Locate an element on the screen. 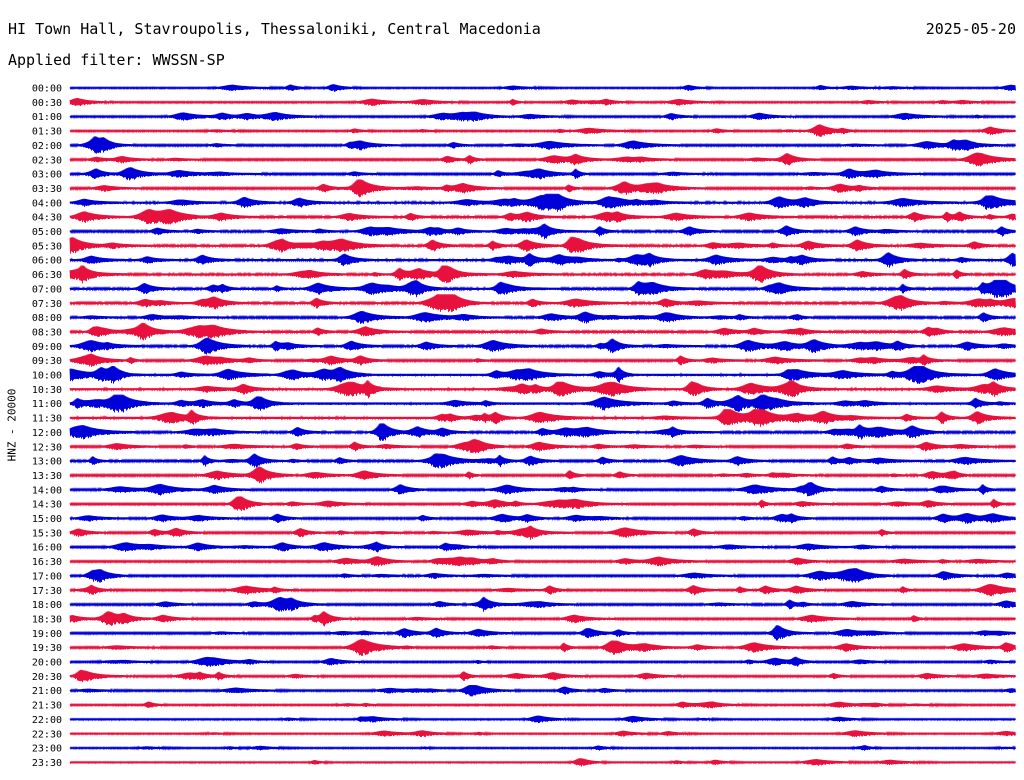 This screenshot has width=1024, height=780. hour-tick-label: 12:00 is located at coordinates (47, 433).